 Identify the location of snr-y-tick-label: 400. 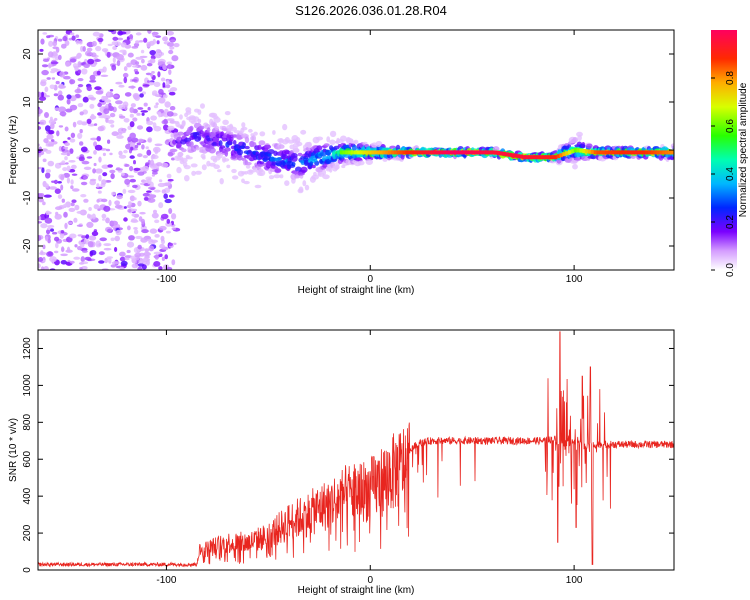
(27, 495).